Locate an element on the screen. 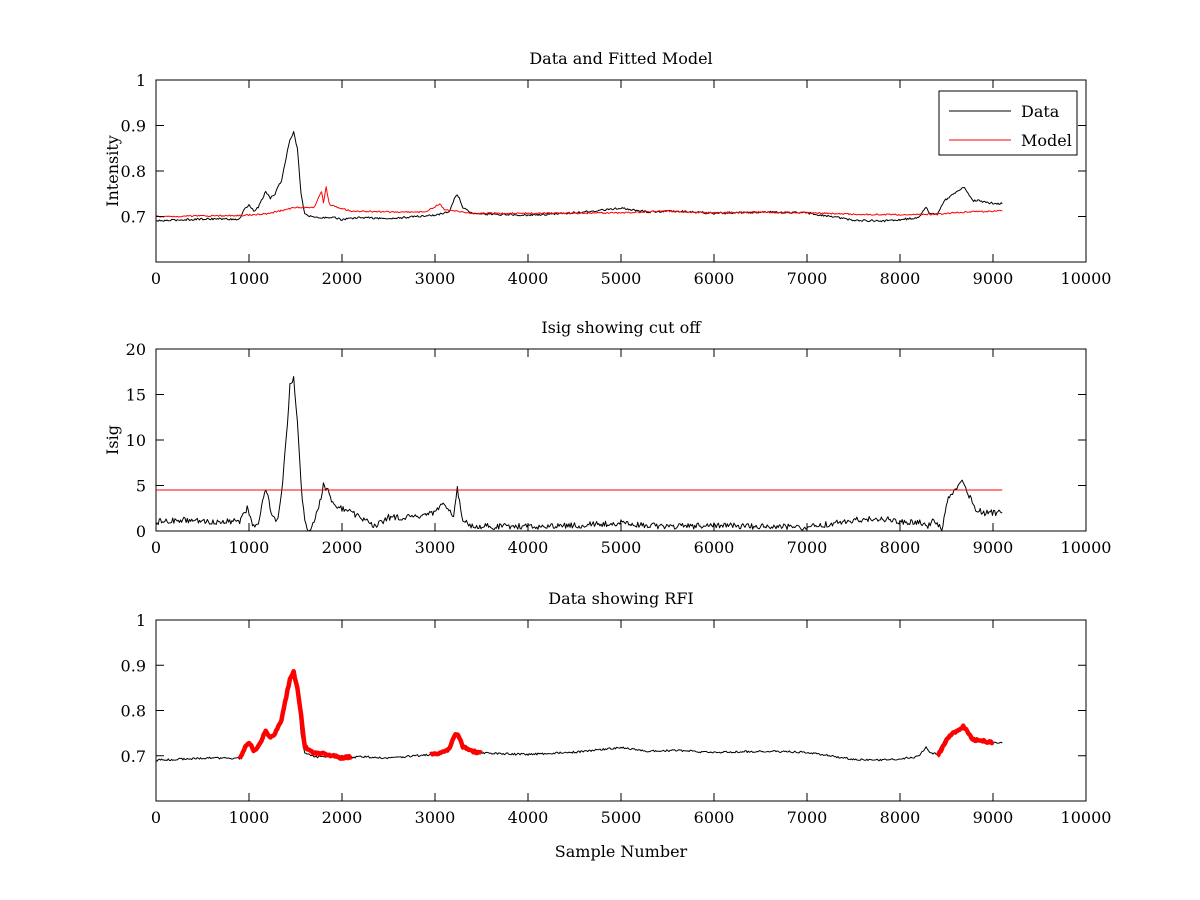 The width and height of the screenshot is (1200, 900). x-axis-label: Sample Number is located at coordinates (621, 851).